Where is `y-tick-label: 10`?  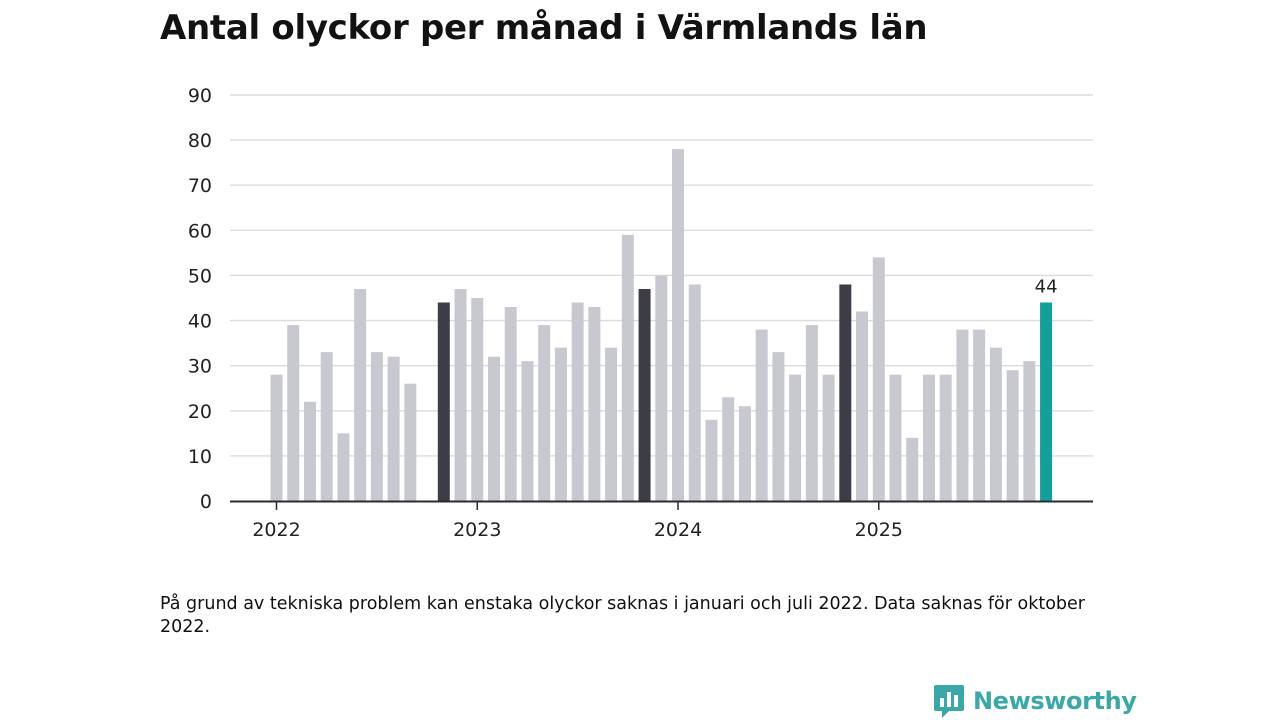
y-tick-label: 10 is located at coordinates (200, 457).